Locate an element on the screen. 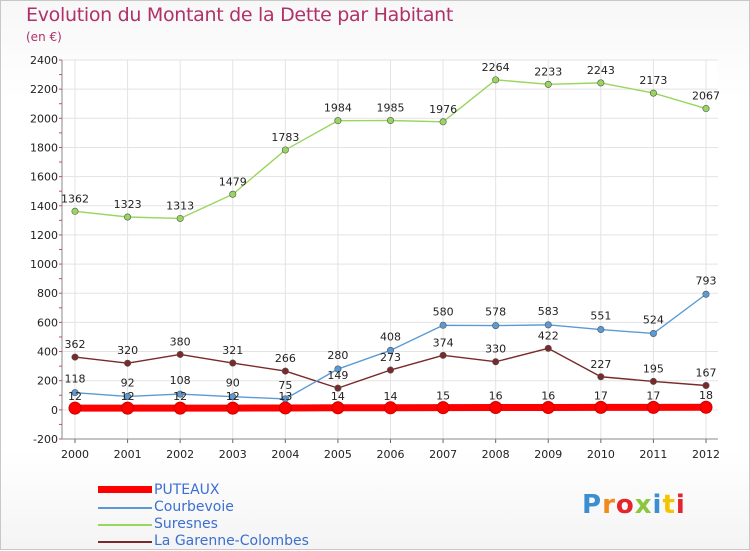 The height and width of the screenshot is (551, 750). data-label: 149 is located at coordinates (337, 375).